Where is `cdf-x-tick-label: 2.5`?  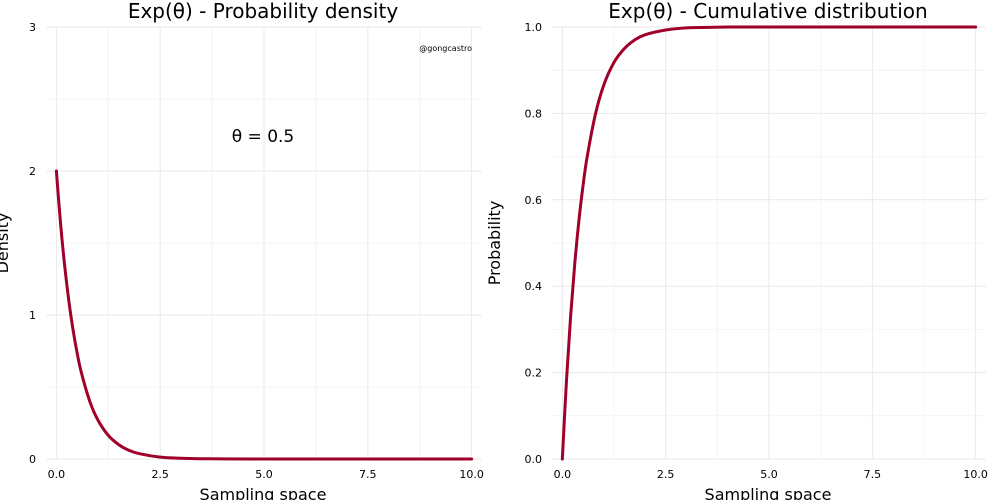
cdf-x-tick-label: 2.5 is located at coordinates (666, 474).